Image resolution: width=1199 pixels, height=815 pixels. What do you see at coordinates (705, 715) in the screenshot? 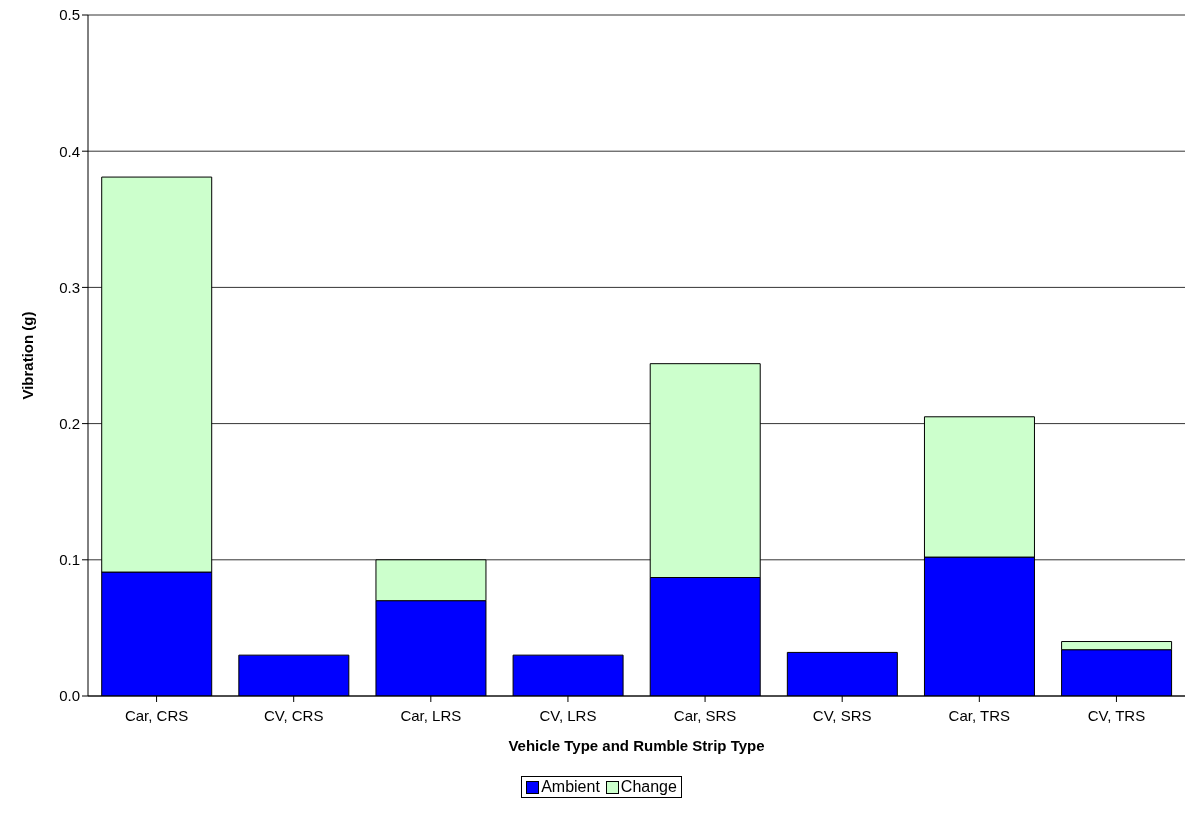
I see `x-tick-label: Car, SRS` at bounding box center [705, 715].